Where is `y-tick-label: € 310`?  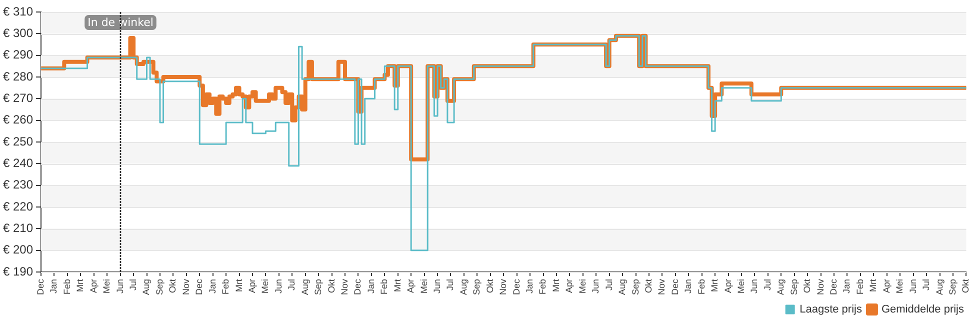
y-tick-label: € 310 is located at coordinates (18, 11).